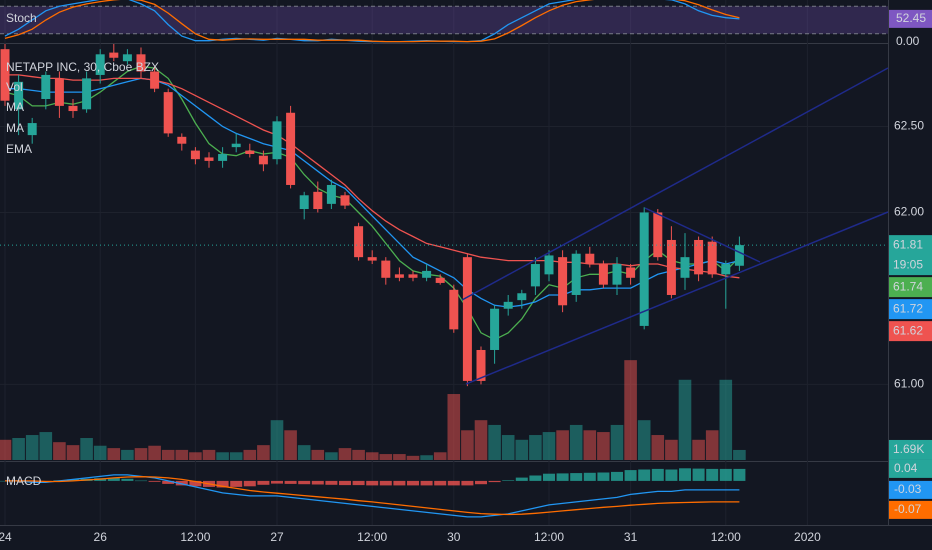 This screenshot has width=932, height=550. Describe the element at coordinates (21, 18) in the screenshot. I see `legend-stoch: Stoch` at that location.